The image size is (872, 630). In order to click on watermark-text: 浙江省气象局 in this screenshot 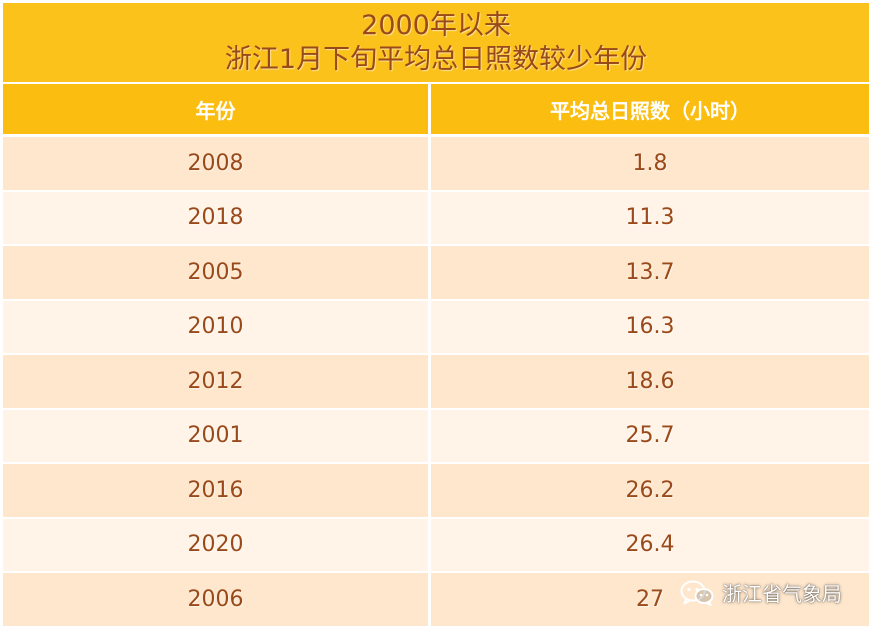, I will do `click(782, 594)`.